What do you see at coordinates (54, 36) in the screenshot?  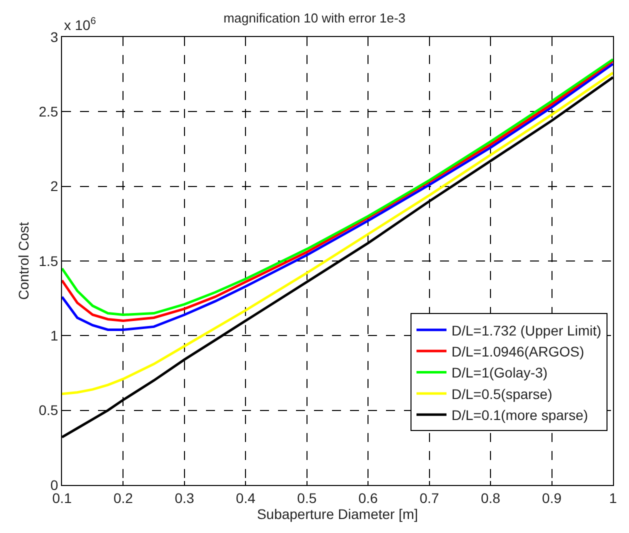 I see `y-tick-label: 3` at bounding box center [54, 36].